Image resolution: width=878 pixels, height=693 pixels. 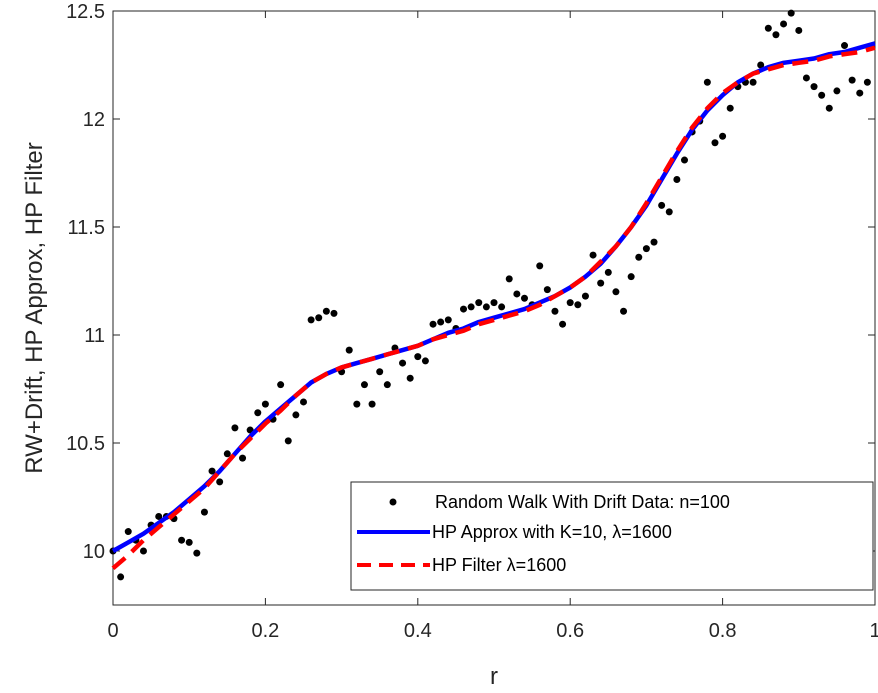 I want to click on y-tick-label: 12.5, so click(x=85, y=12).